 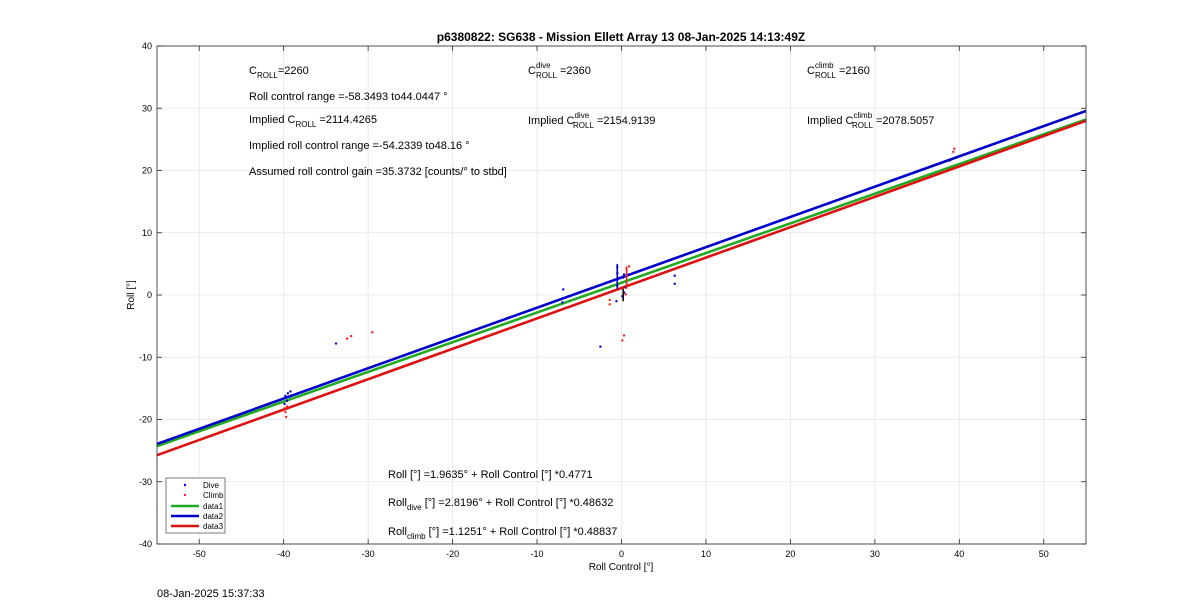 What do you see at coordinates (149, 295) in the screenshot?
I see `y-tick-label: 0` at bounding box center [149, 295].